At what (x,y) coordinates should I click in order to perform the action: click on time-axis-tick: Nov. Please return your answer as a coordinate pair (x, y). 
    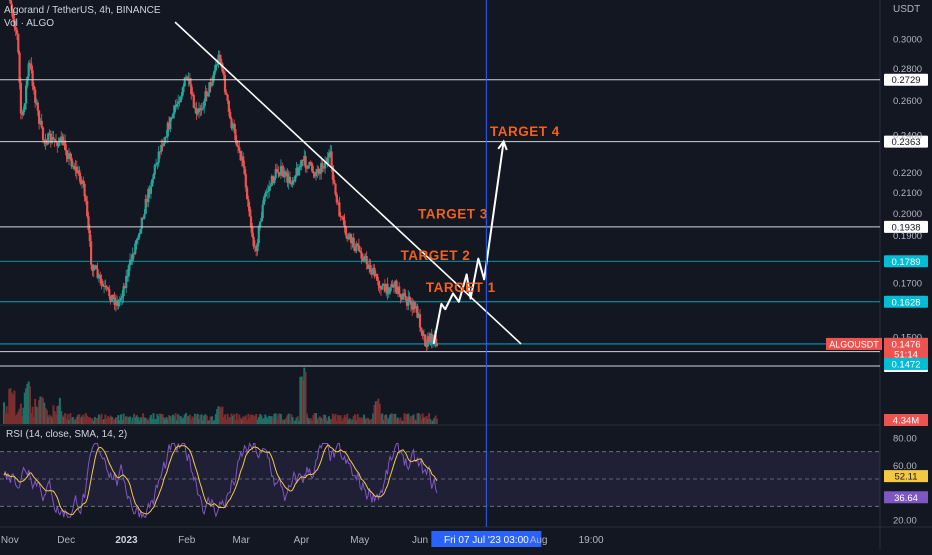
    Looking at the image, I should click on (10, 540).